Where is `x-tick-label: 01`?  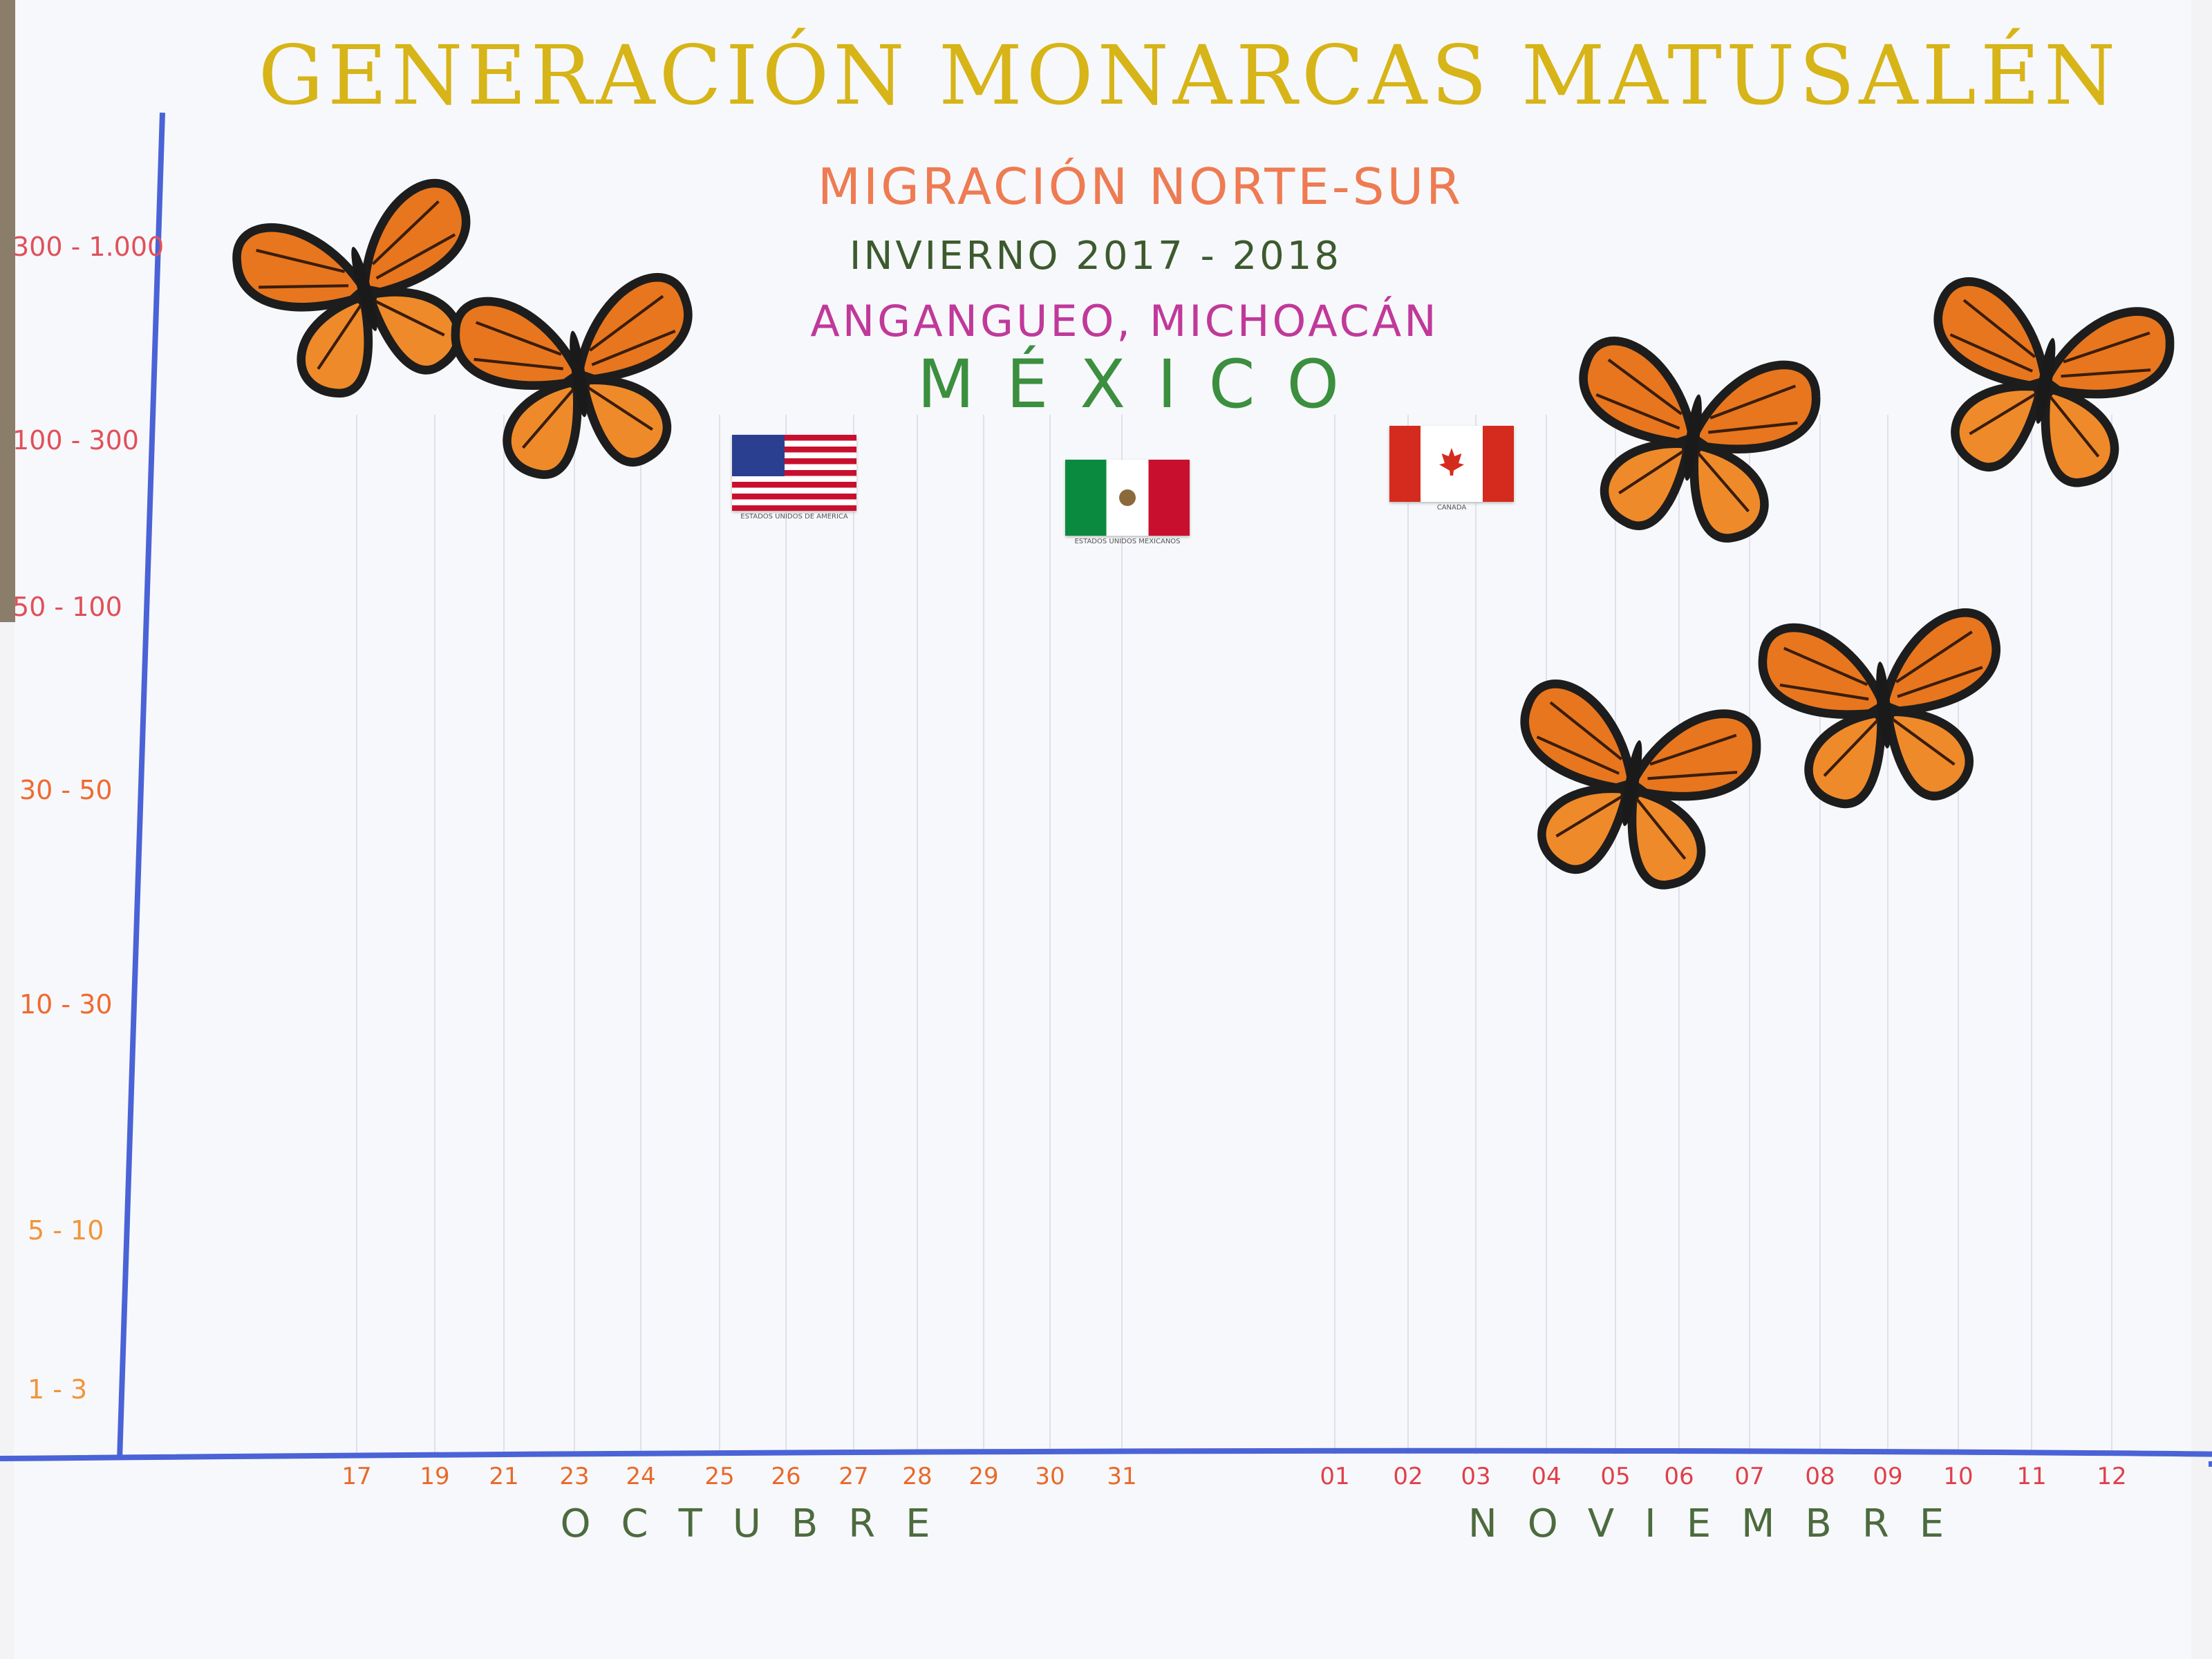 x-tick-label: 01 is located at coordinates (1335, 1476).